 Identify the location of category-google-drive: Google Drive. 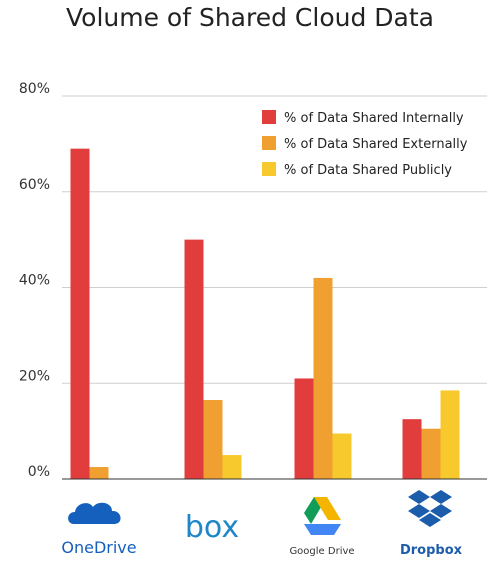
(322, 527).